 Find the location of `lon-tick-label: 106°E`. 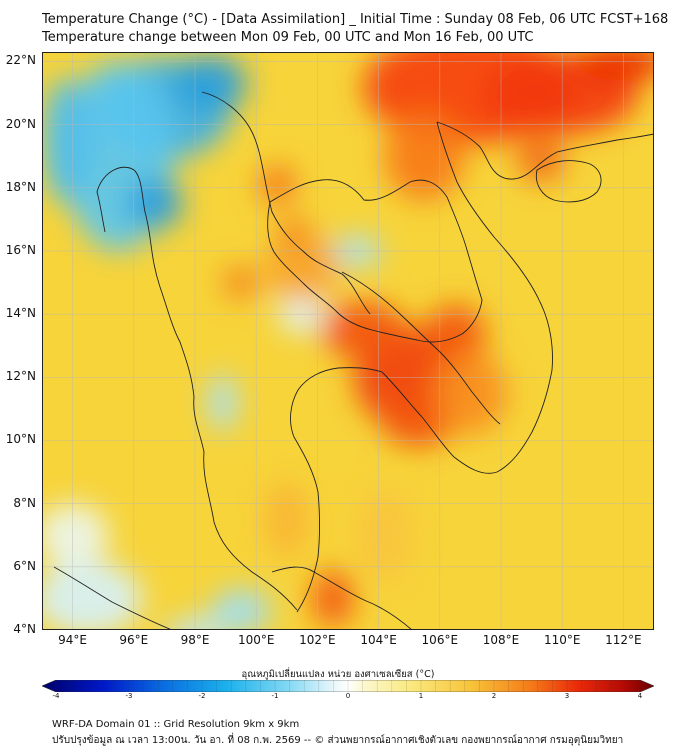

lon-tick-label: 106°E is located at coordinates (440, 640).